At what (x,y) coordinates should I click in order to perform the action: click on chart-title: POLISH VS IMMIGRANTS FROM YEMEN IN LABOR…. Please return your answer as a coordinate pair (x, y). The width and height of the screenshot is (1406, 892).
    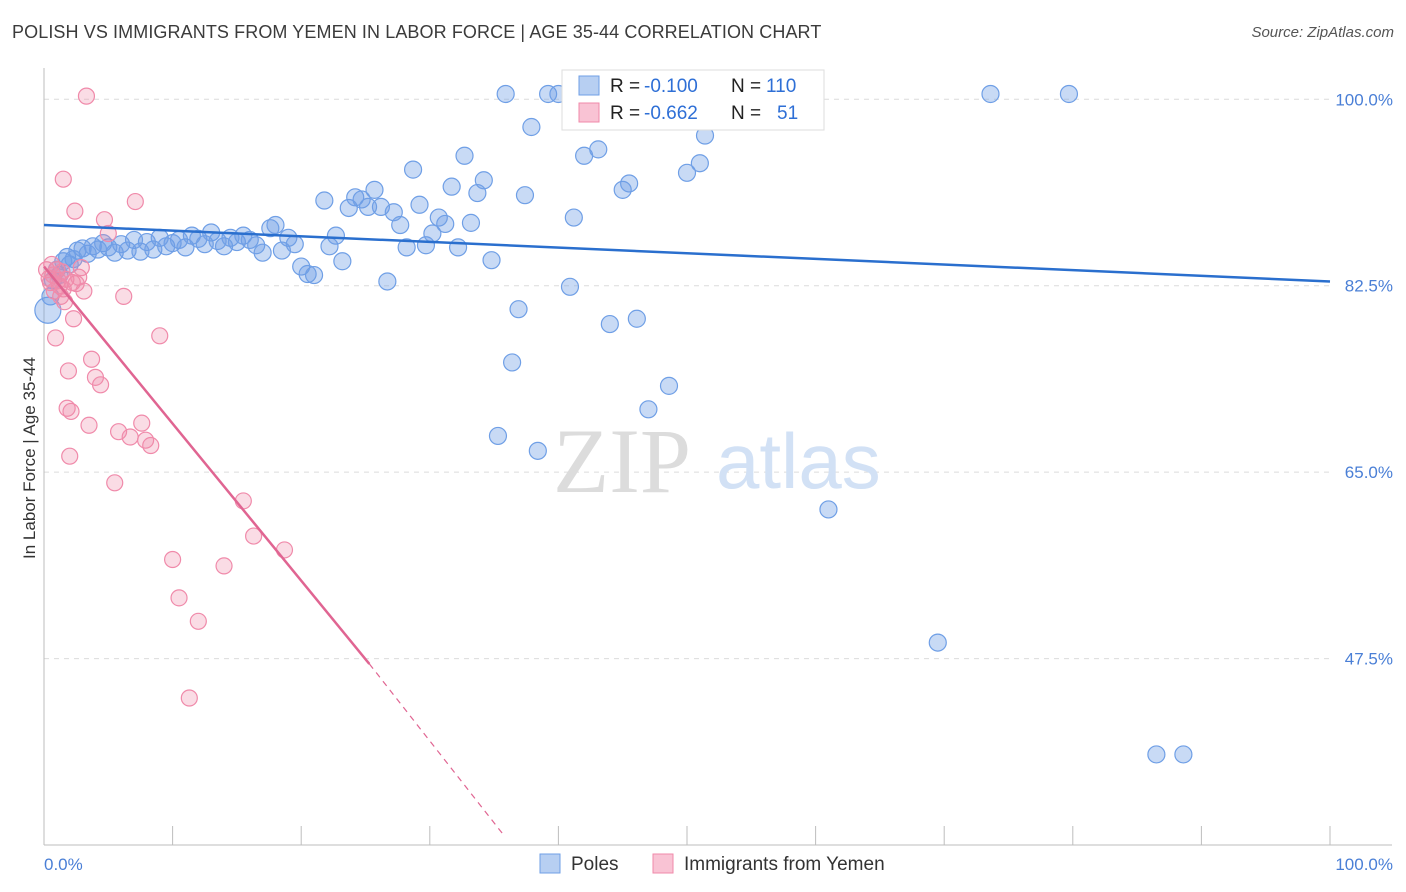
    Looking at the image, I should click on (417, 32).